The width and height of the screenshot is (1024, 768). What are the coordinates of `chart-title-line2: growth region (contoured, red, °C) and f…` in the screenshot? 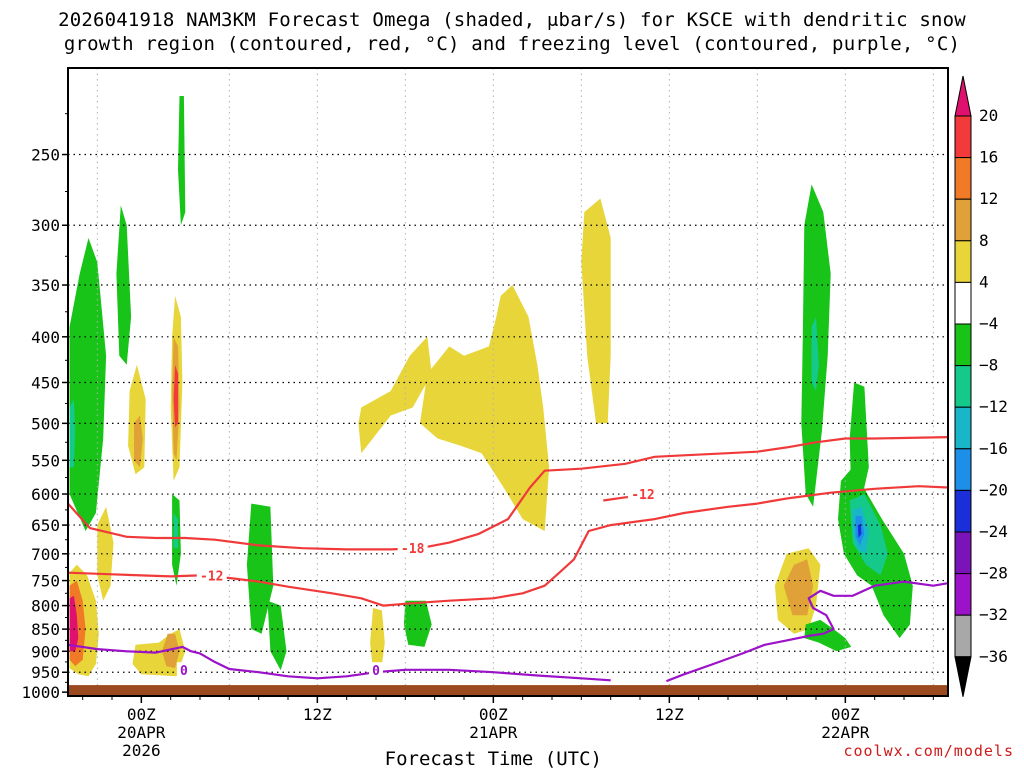 It's located at (512, 44).